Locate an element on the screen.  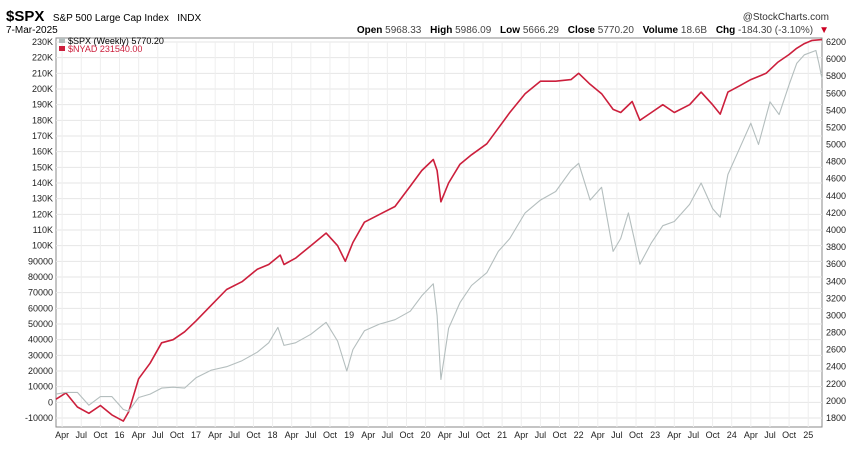
right-tick-label: 2800 is located at coordinates (836, 333).